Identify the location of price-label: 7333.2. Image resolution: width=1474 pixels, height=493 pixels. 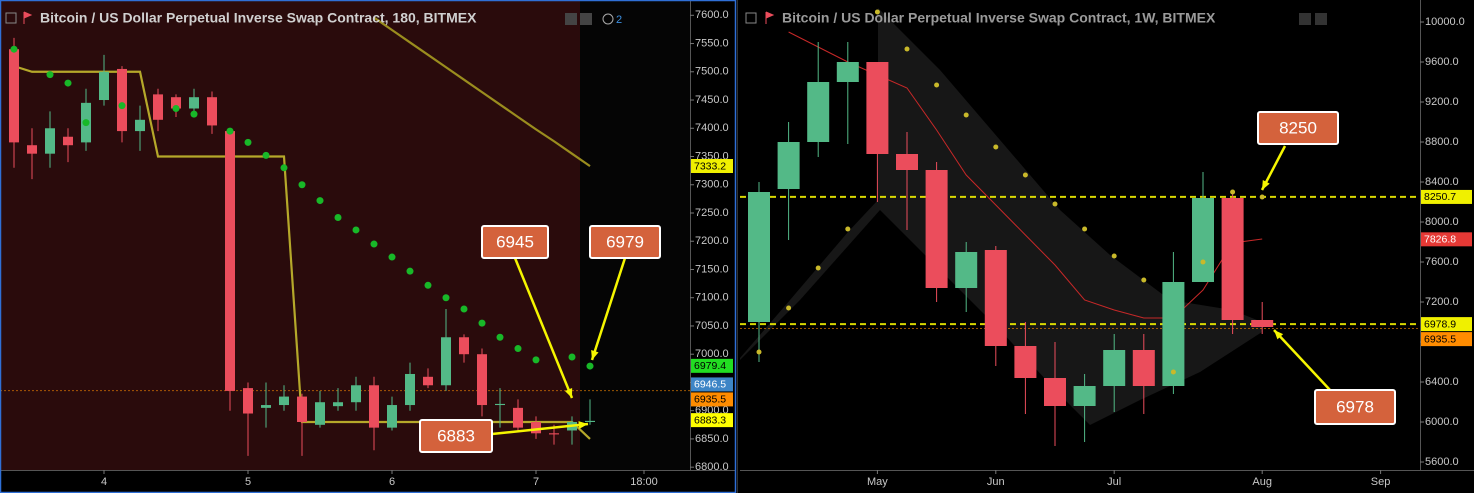
(710, 166).